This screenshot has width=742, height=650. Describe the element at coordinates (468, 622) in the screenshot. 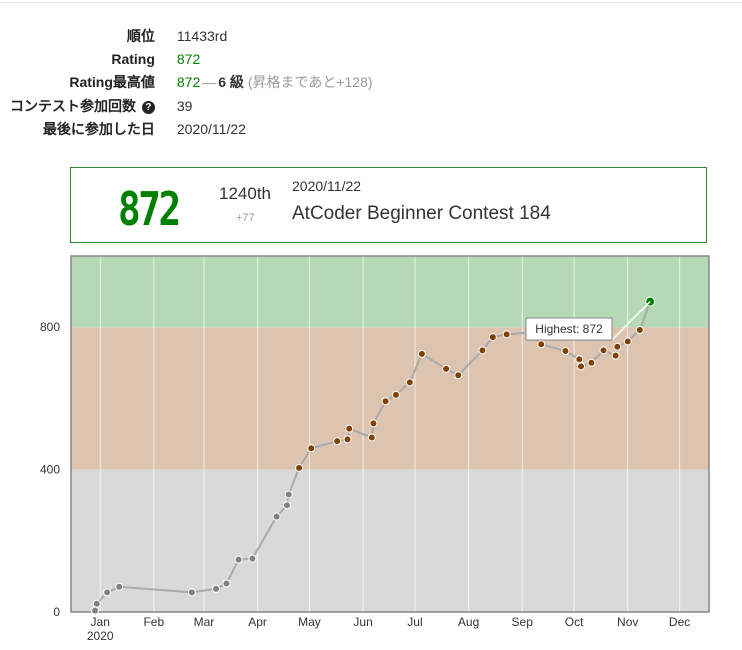

I see `x-tick-label: Aug` at that location.